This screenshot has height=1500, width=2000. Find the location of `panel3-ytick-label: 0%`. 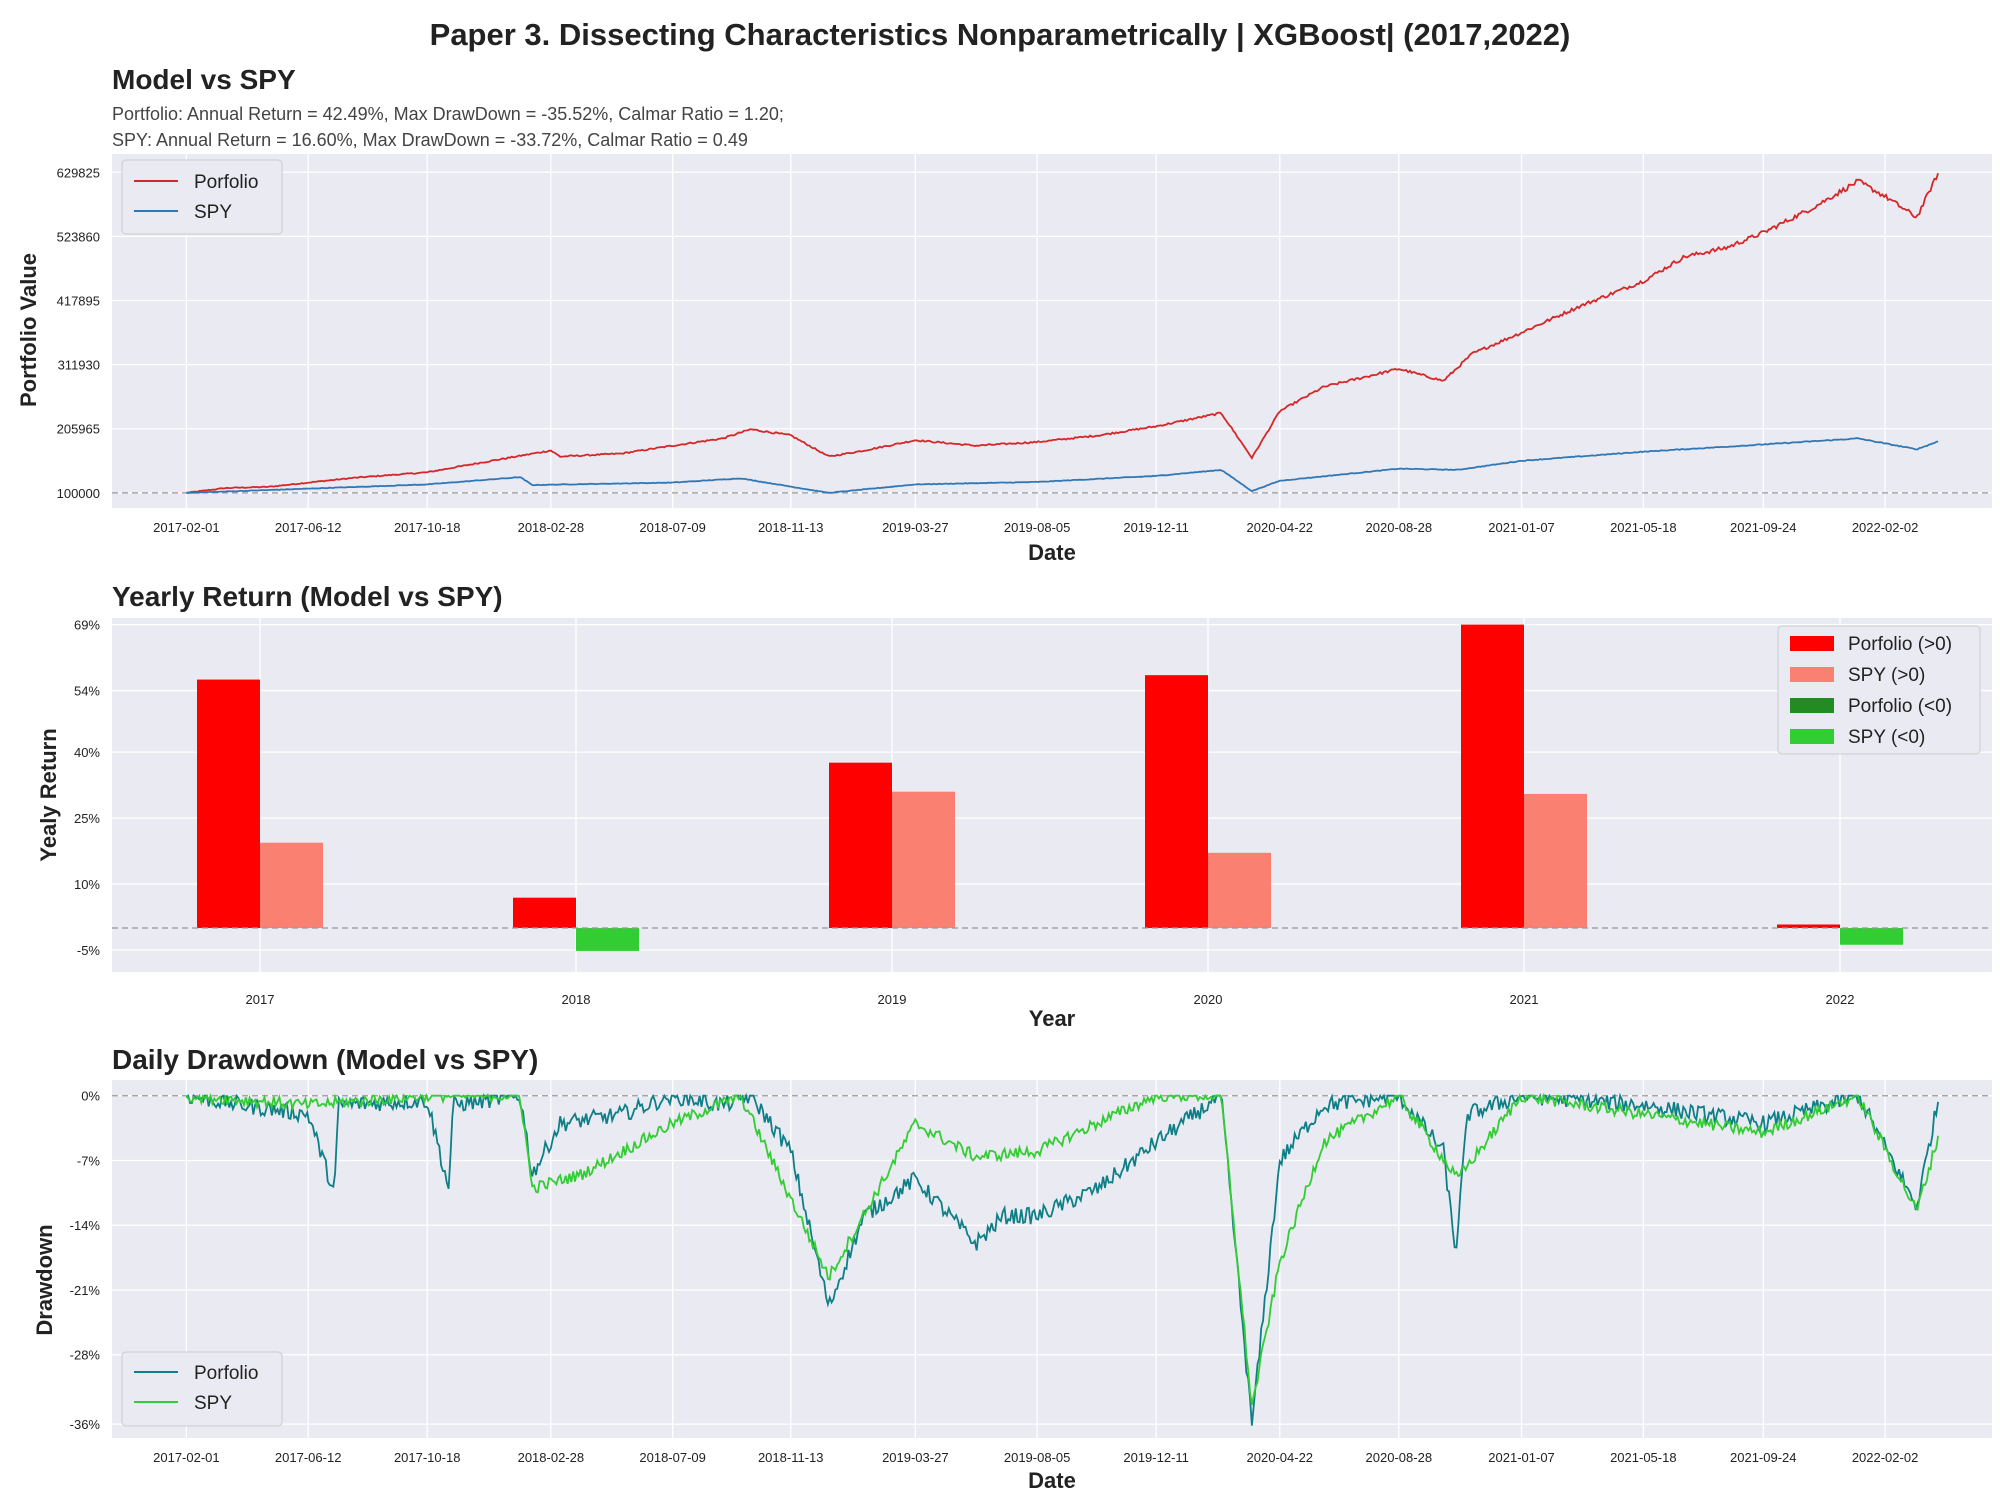

panel3-ytick-label: 0% is located at coordinates (90, 1096).